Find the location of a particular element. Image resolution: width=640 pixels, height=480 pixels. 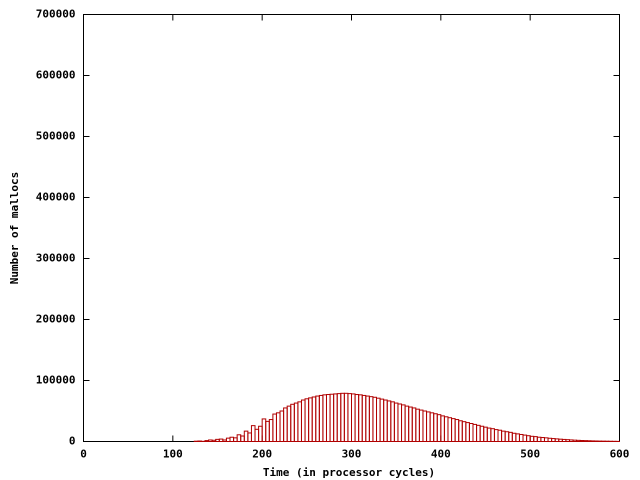

y-axis-label: Number of mallocs is located at coordinates (14, 228).